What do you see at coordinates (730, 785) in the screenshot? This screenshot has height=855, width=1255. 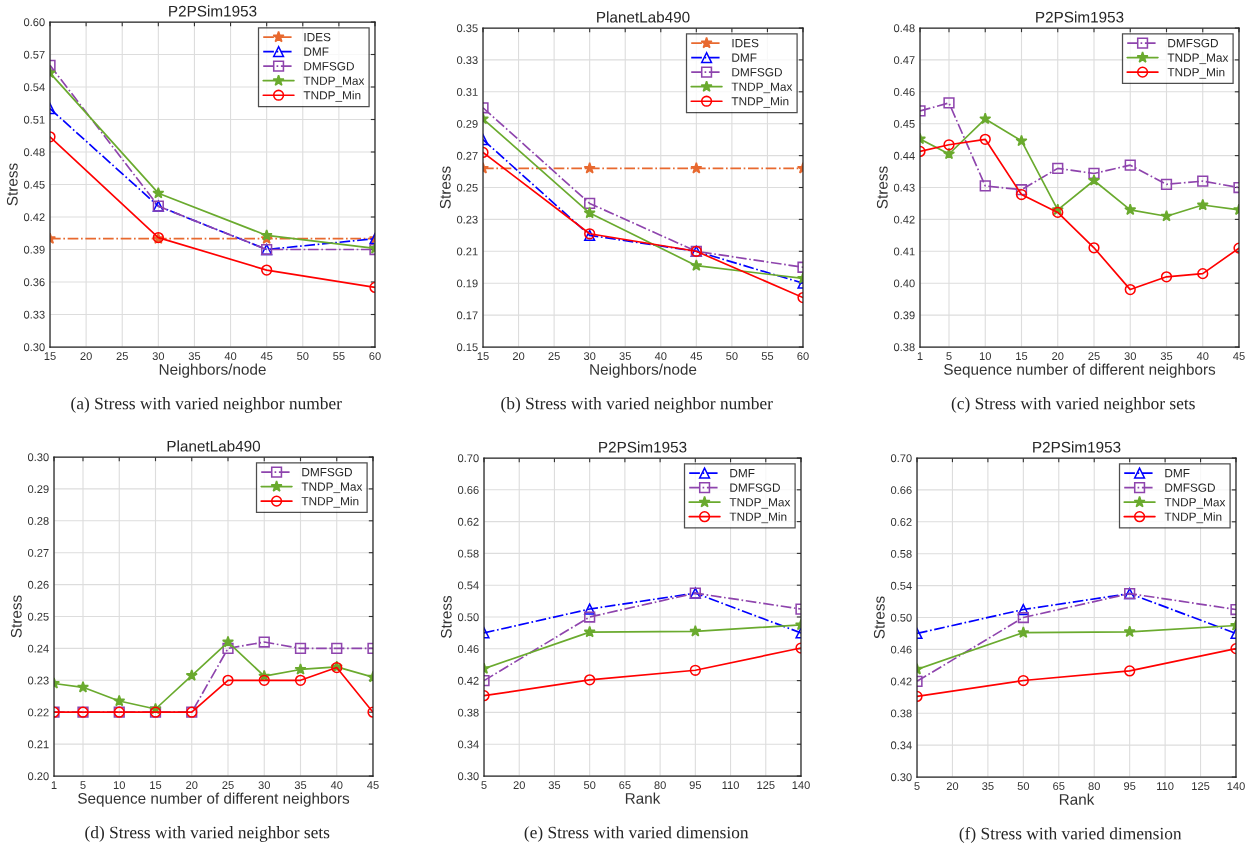 I see `x-tick-label: 110` at bounding box center [730, 785].